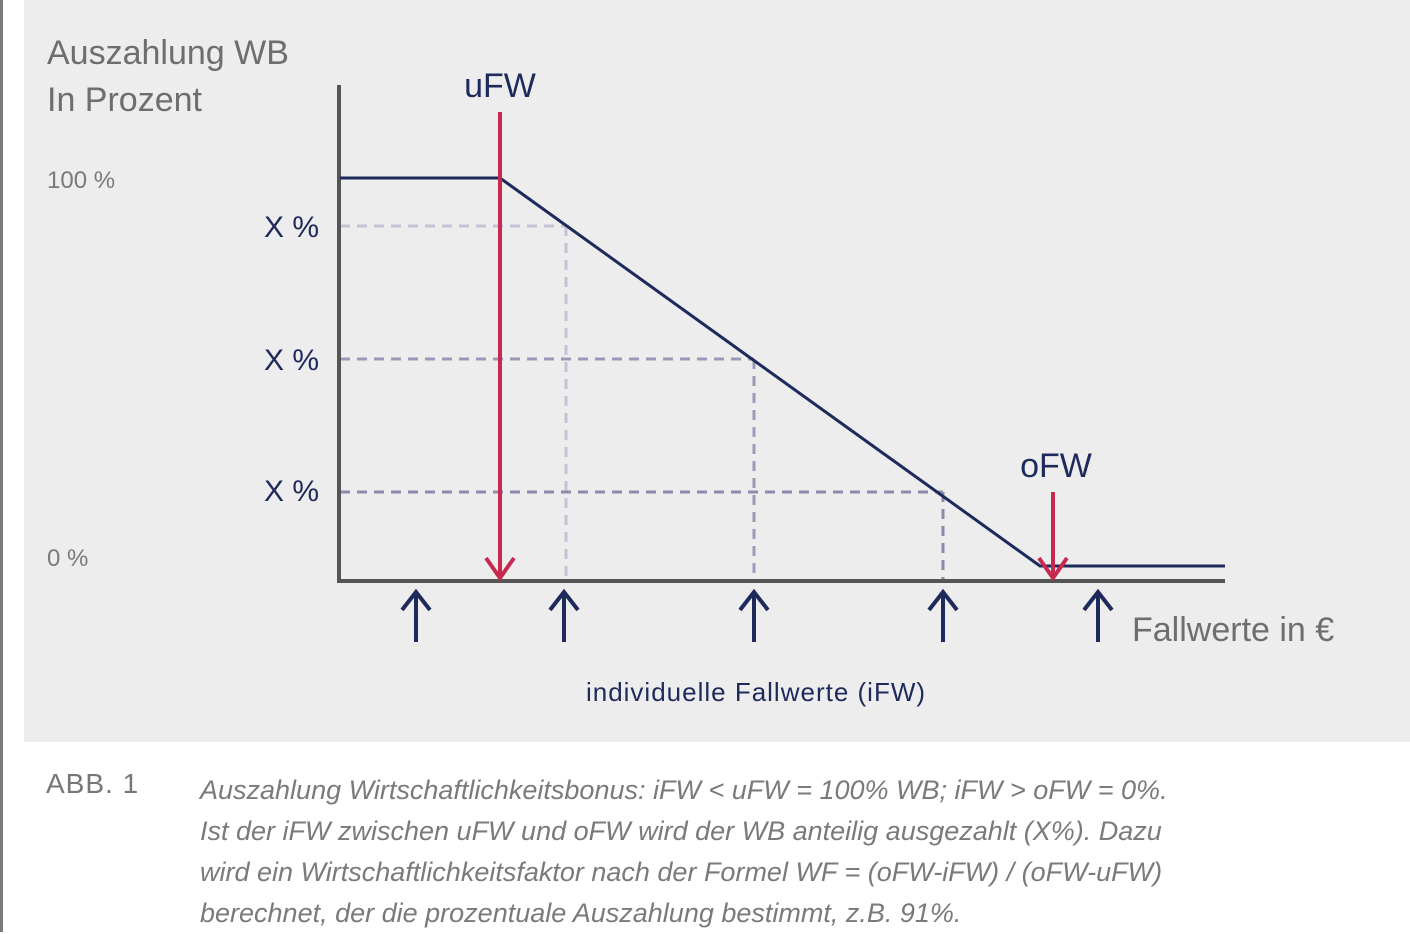 Image resolution: width=1410 pixels, height=934 pixels. What do you see at coordinates (93, 783) in the screenshot?
I see `figure-label: ABB. 1` at bounding box center [93, 783].